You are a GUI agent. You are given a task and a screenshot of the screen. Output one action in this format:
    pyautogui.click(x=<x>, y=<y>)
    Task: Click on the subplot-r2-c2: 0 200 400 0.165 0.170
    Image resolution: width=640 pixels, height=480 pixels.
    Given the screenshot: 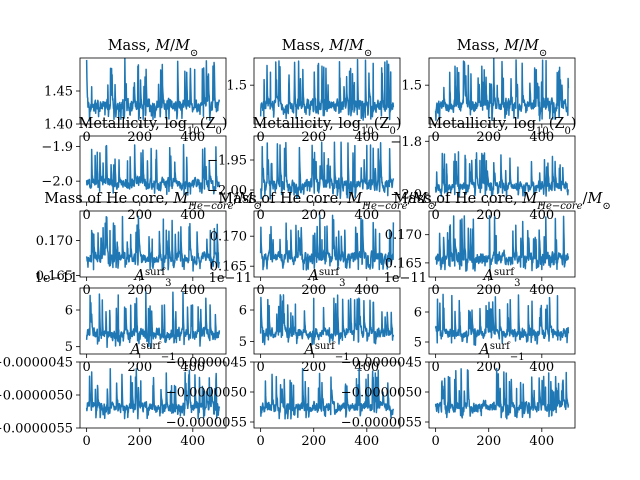 What is the action you would take?
    pyautogui.click(x=480, y=254)
    